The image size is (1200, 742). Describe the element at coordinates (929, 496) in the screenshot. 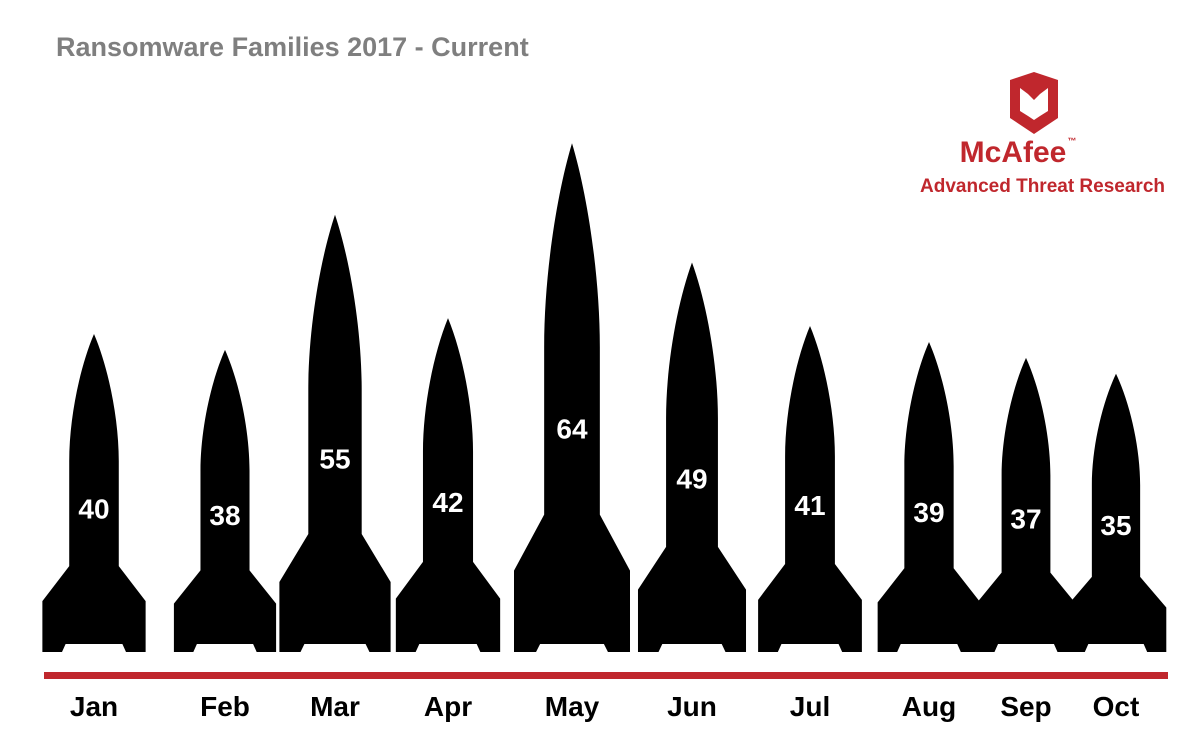

I see `rocket-bar-aug` at that location.